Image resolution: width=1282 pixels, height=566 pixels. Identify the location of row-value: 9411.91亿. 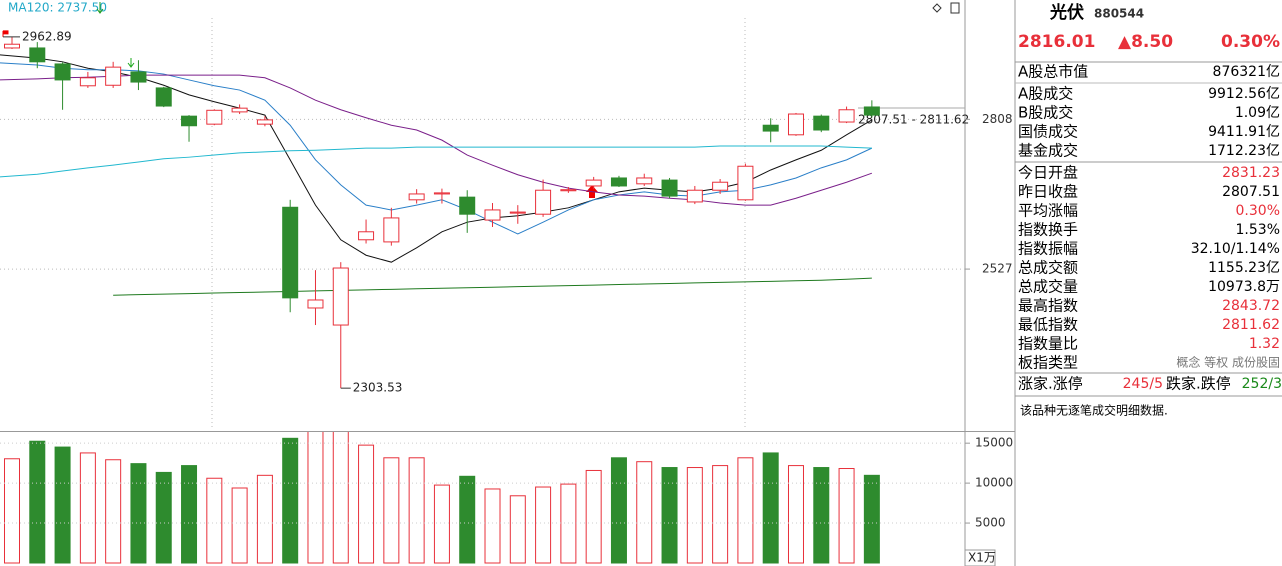
(1244, 132).